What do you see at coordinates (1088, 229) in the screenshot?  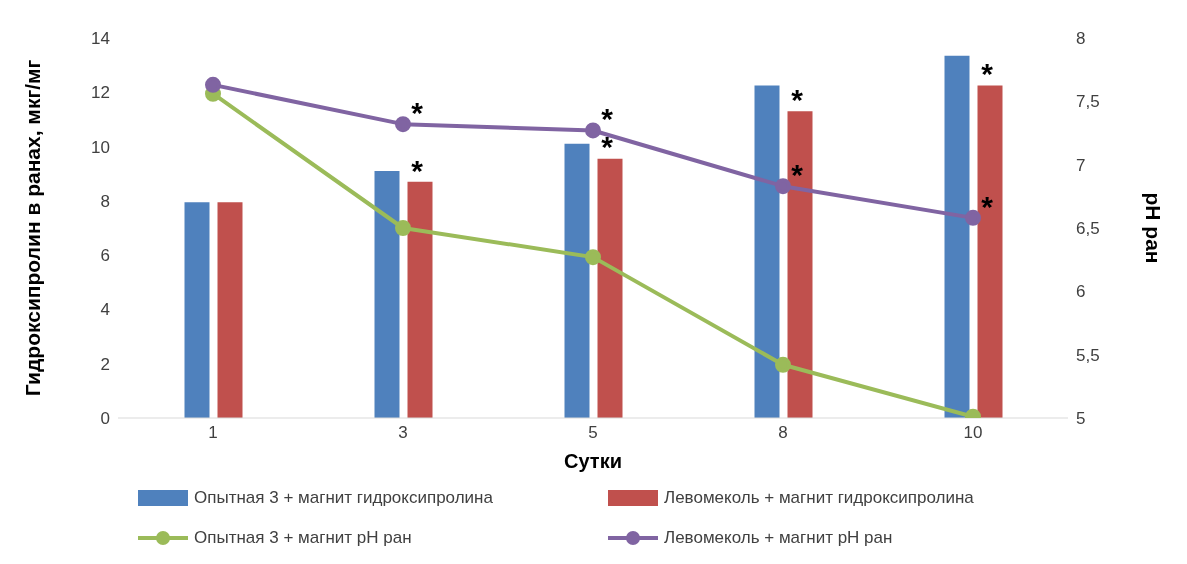 I see `y2-tick-label: 6,5` at bounding box center [1088, 229].